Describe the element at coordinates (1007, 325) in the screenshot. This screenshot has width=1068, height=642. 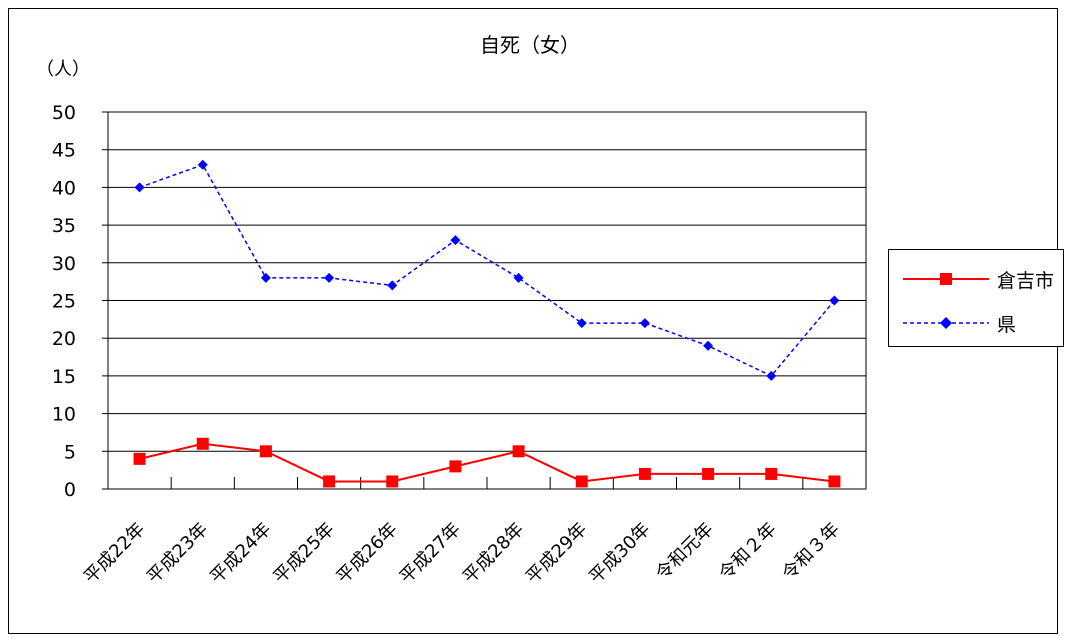
I see `legend-label-prefecture: 県` at that location.